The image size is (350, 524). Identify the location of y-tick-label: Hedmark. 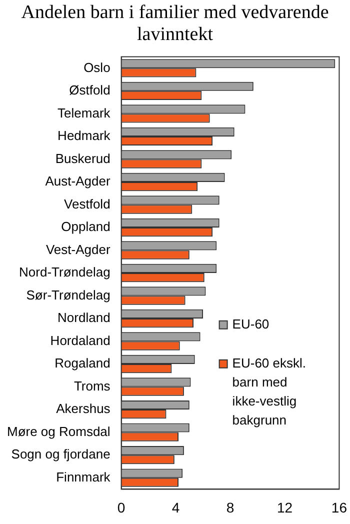
(84, 136).